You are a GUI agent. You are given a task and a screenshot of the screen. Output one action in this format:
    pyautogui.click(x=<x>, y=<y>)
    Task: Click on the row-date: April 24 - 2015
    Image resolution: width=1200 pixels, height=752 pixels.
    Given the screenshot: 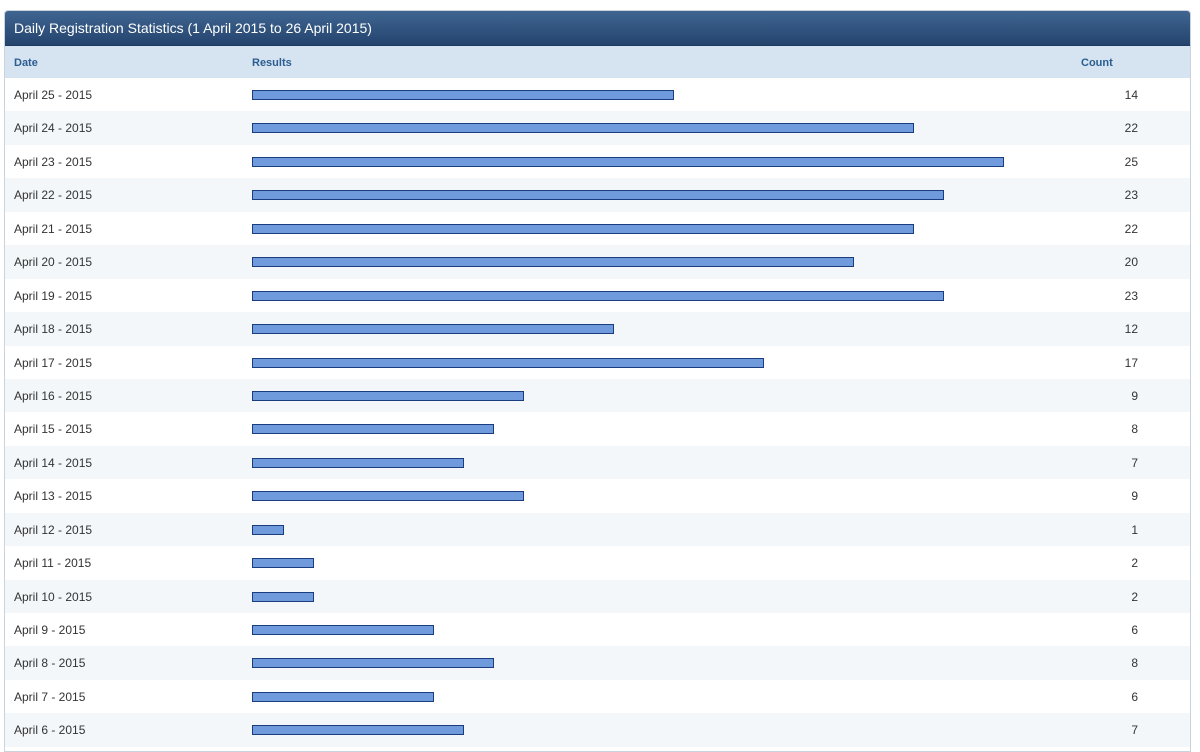 What is the action you would take?
    pyautogui.click(x=53, y=128)
    